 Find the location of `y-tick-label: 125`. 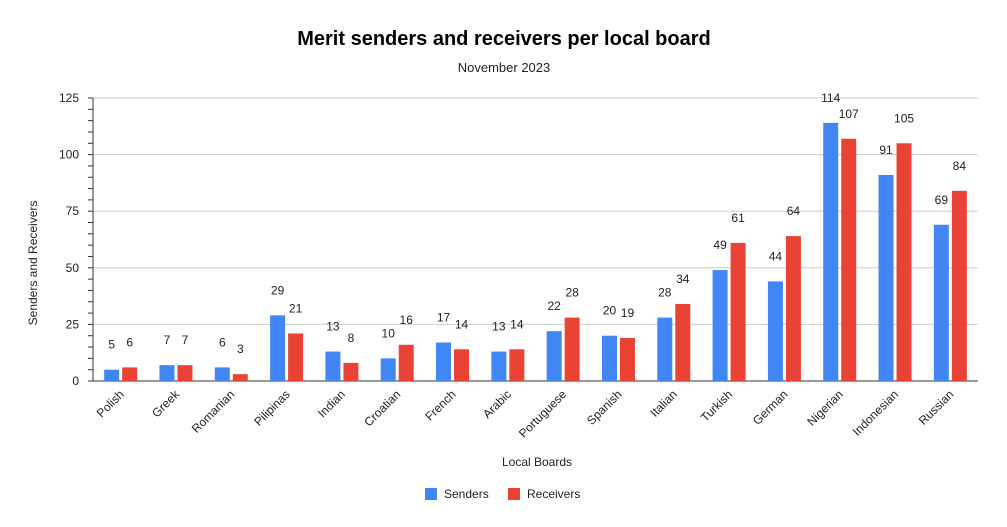

y-tick-label: 125 is located at coordinates (69, 98).